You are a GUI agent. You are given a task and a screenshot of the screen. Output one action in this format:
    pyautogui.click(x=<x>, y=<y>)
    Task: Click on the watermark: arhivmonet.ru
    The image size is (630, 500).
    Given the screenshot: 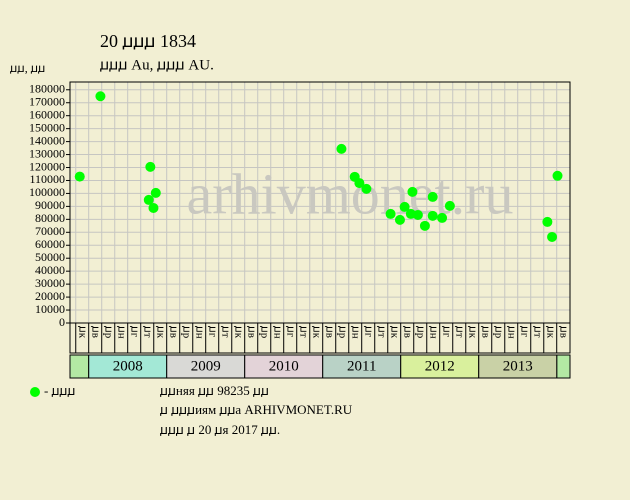 What is the action you would take?
    pyautogui.click(x=350, y=193)
    